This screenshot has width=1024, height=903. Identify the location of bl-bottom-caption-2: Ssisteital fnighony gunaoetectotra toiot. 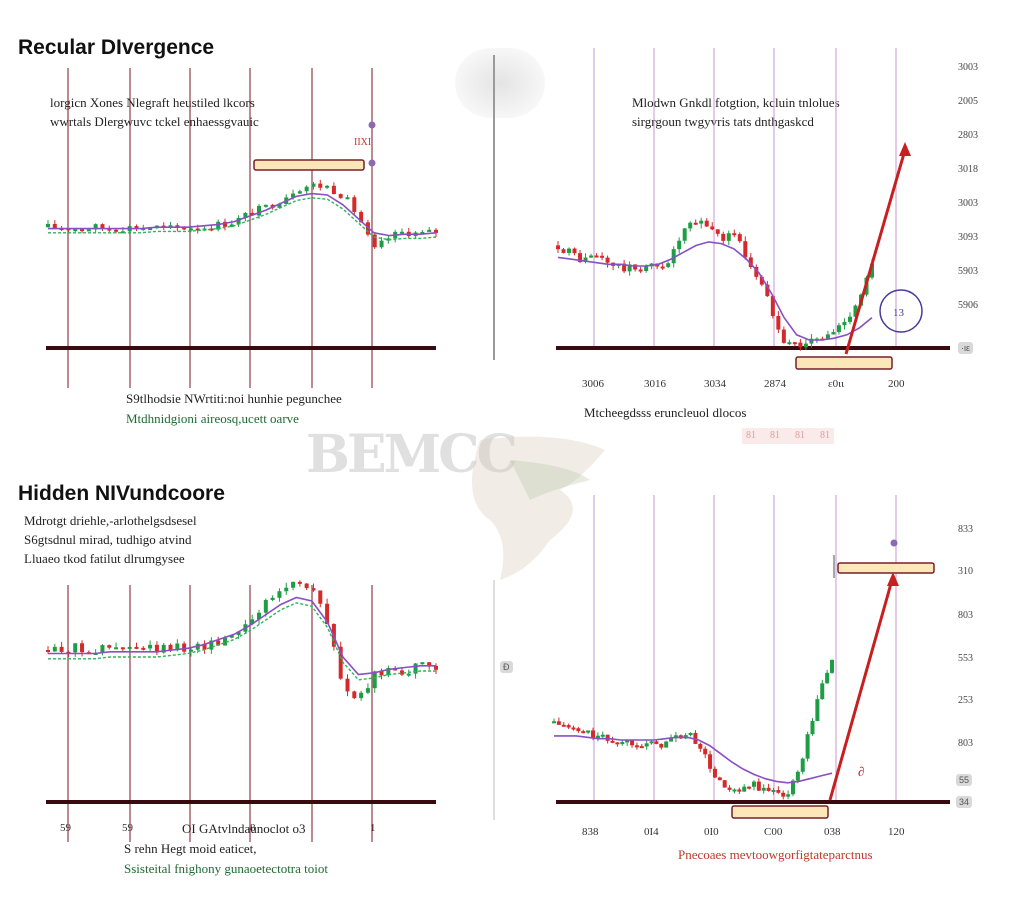
(226, 868).